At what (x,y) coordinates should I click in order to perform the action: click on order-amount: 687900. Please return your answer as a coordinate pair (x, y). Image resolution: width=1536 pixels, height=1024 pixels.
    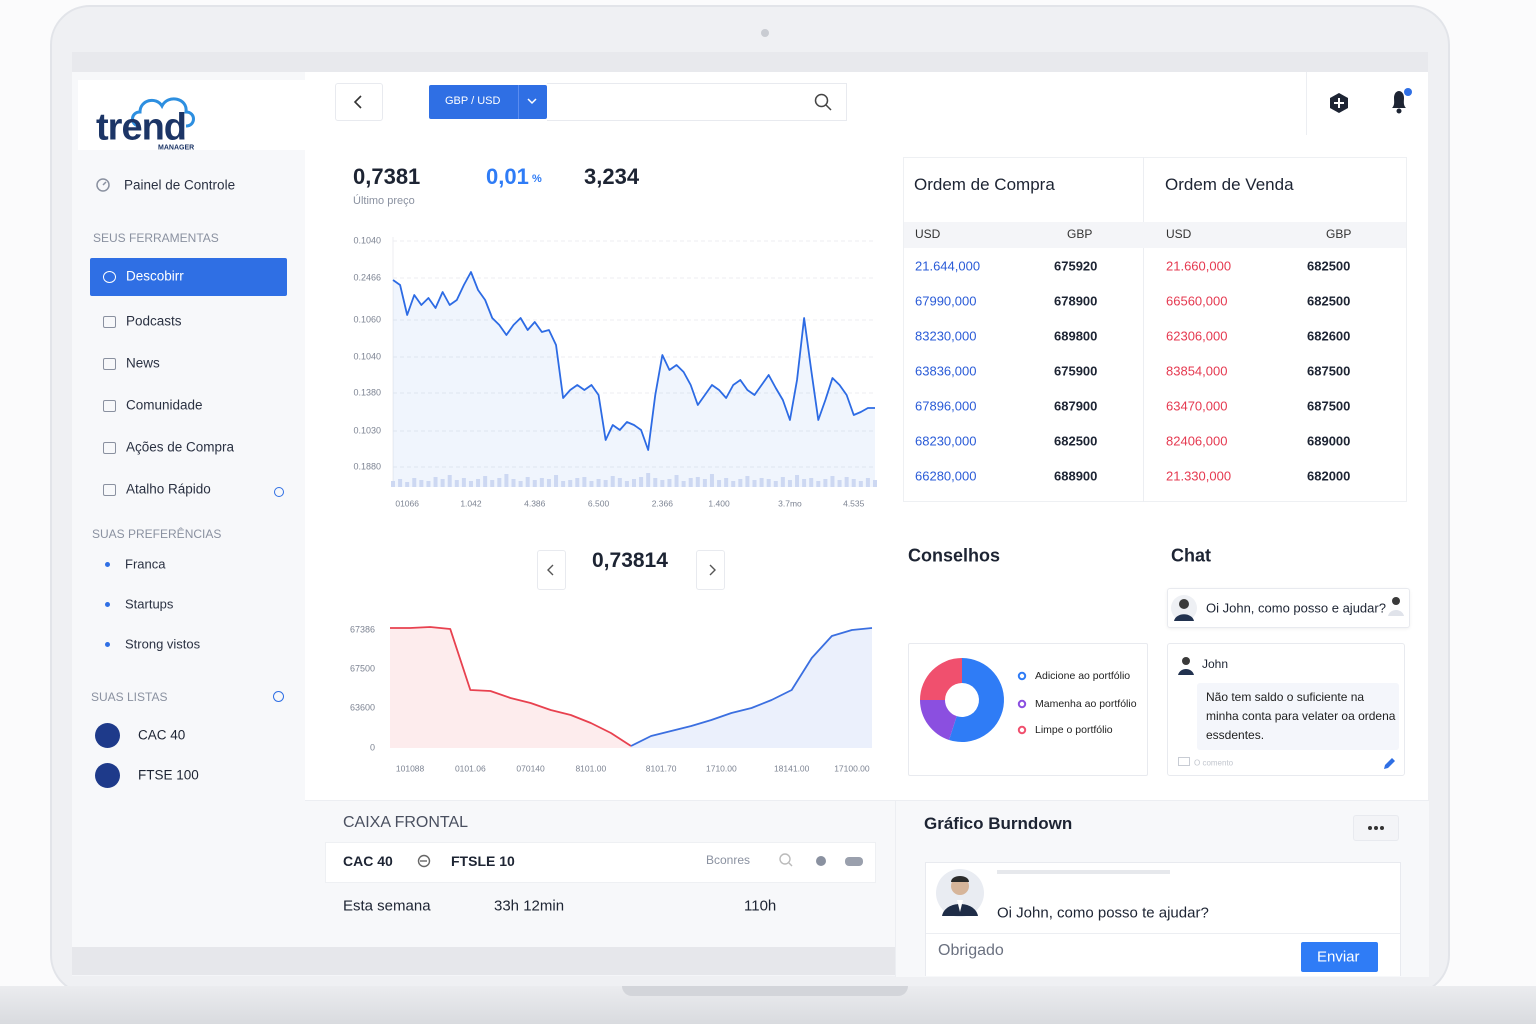
    Looking at the image, I should click on (1076, 406).